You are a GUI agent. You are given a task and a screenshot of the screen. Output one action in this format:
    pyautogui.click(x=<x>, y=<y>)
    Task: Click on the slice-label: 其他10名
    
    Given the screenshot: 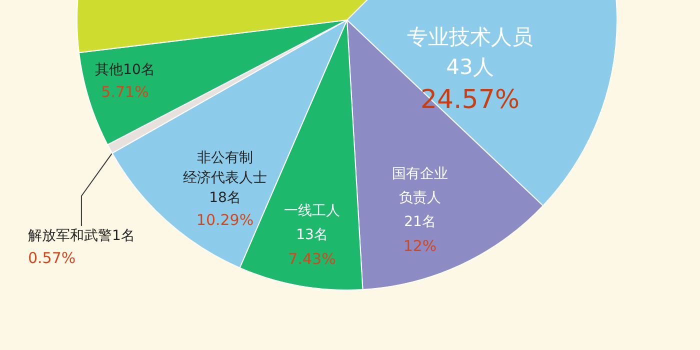 What is the action you would take?
    pyautogui.click(x=125, y=70)
    